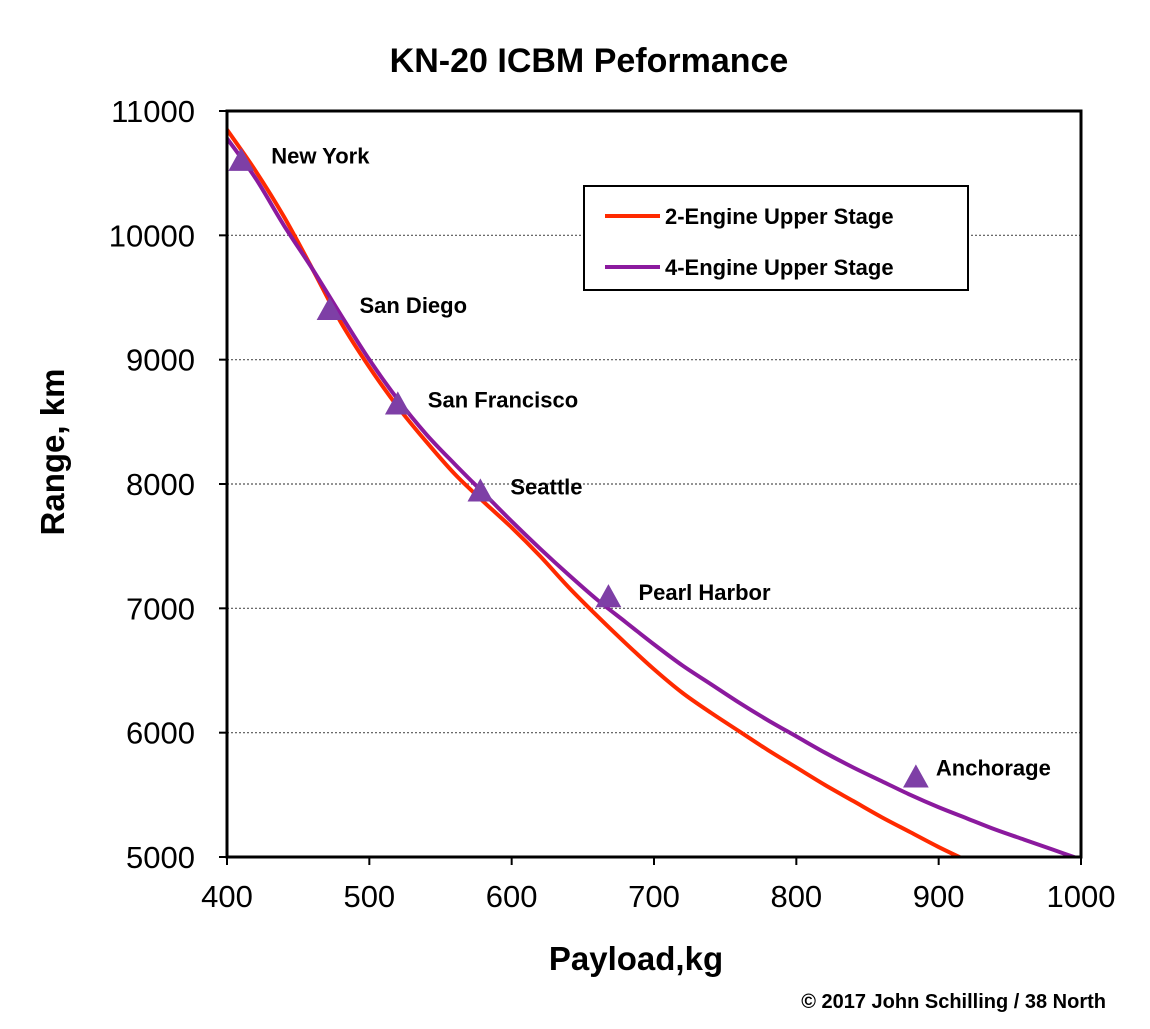 Image resolution: width=1150 pixels, height=1029 pixels. Describe the element at coordinates (636, 958) in the screenshot. I see `x-axis-label: Payload,kg` at that location.